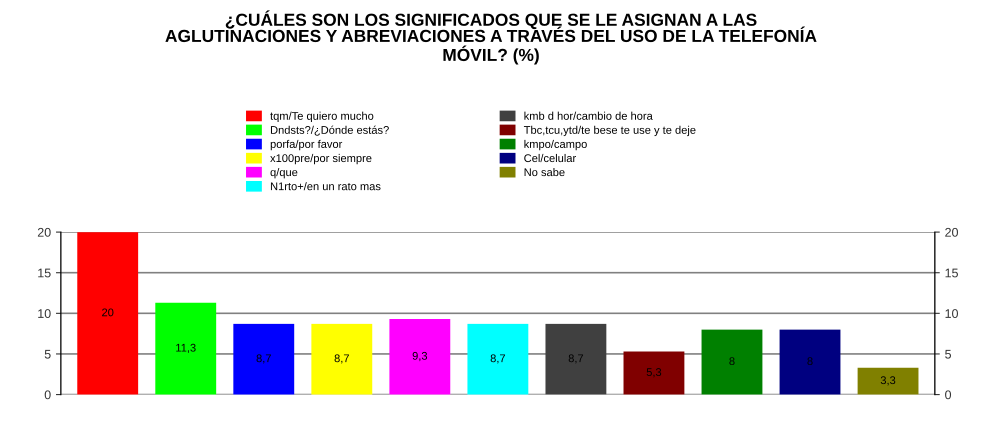 This screenshot has width=982, height=422. Describe the element at coordinates (329, 131) in the screenshot. I see `legend-label: Dndsts?/¿Dónde estás?` at that location.